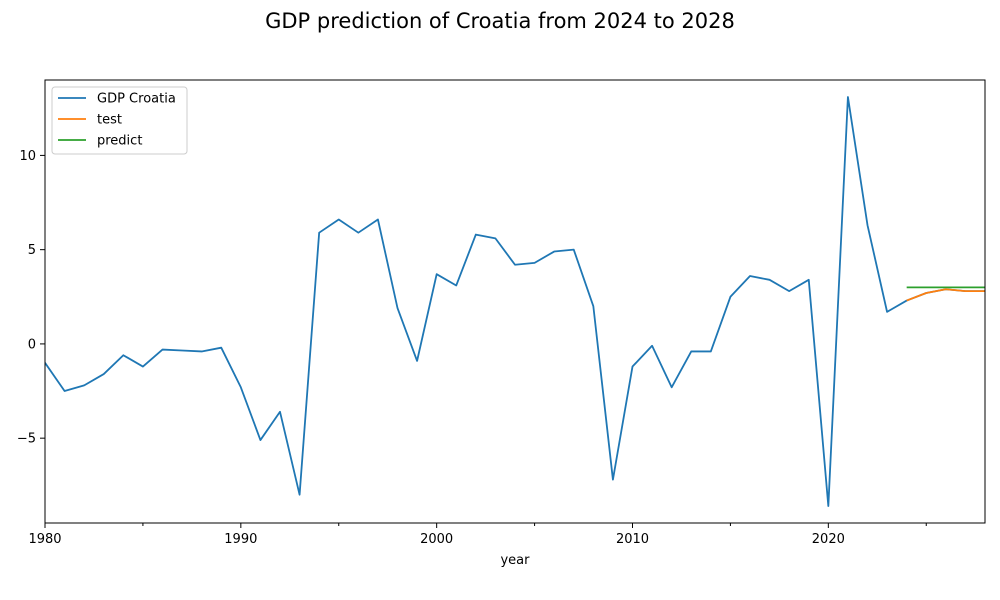 This screenshot has width=1000, height=600. What do you see at coordinates (26, 439) in the screenshot?
I see `y-tick-label: −5` at bounding box center [26, 439].